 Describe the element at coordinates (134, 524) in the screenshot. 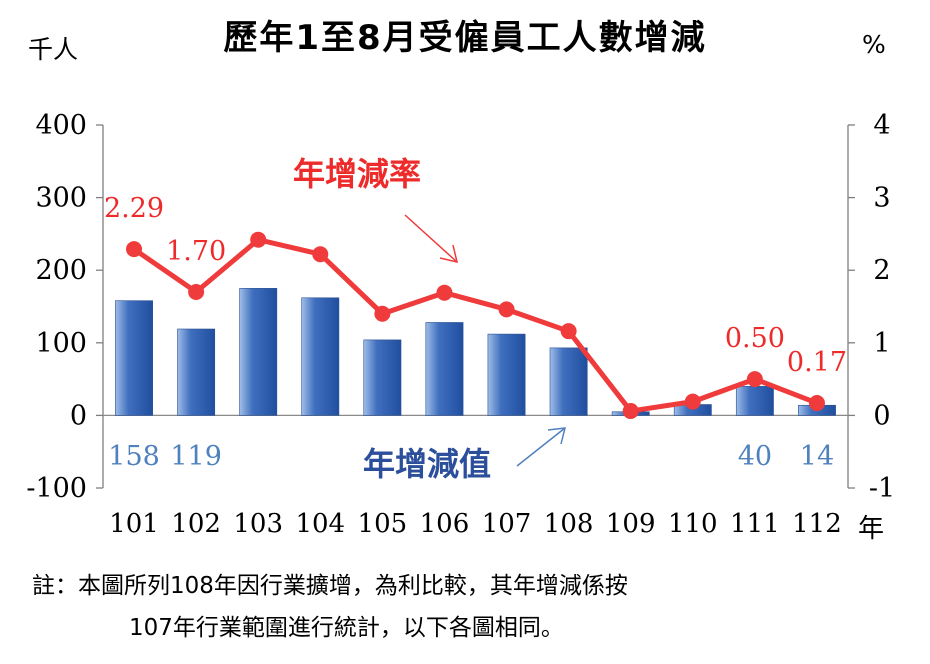

I see `x-axis-tick-label: 101` at that location.